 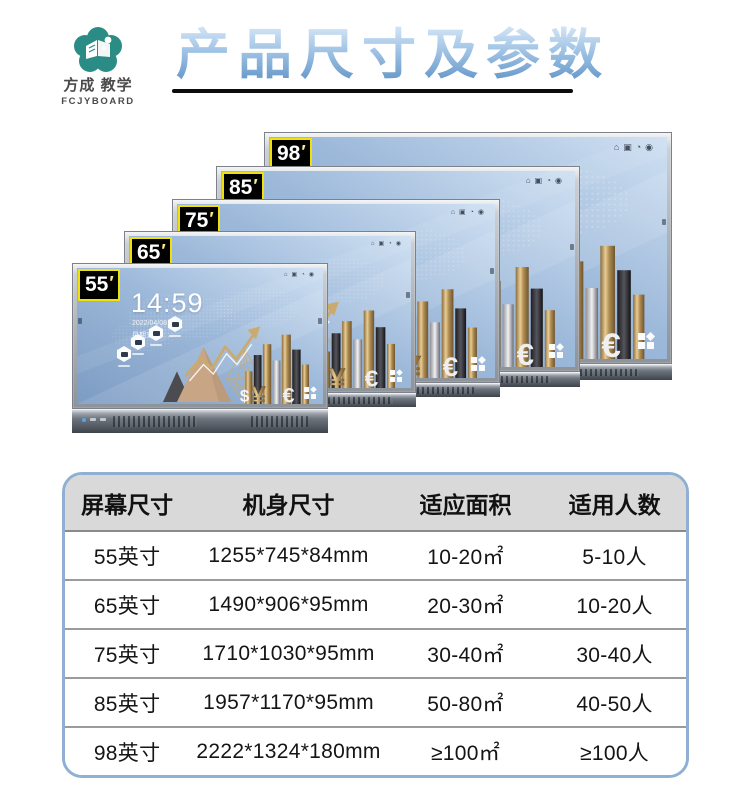 What do you see at coordinates (288, 653) in the screenshot?
I see `table-cell: 1710*1030*95mm` at bounding box center [288, 653].